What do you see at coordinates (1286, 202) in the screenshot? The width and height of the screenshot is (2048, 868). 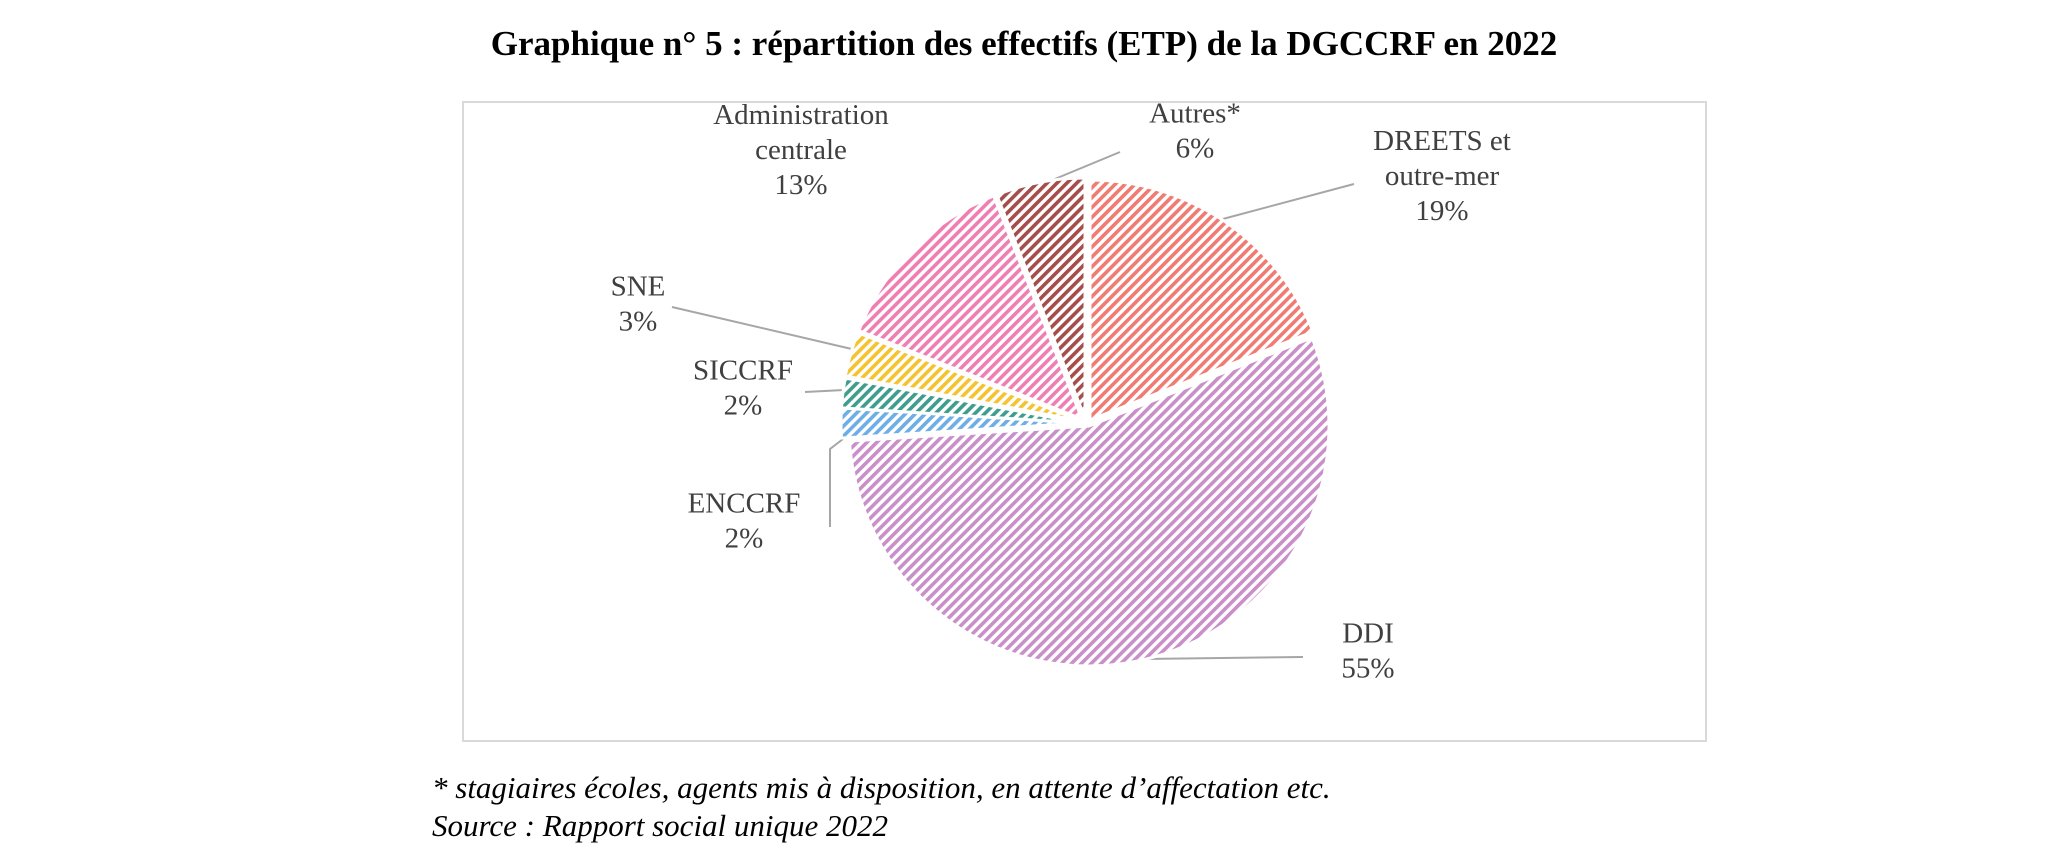 I see `leader-line-dreets` at bounding box center [1286, 202].